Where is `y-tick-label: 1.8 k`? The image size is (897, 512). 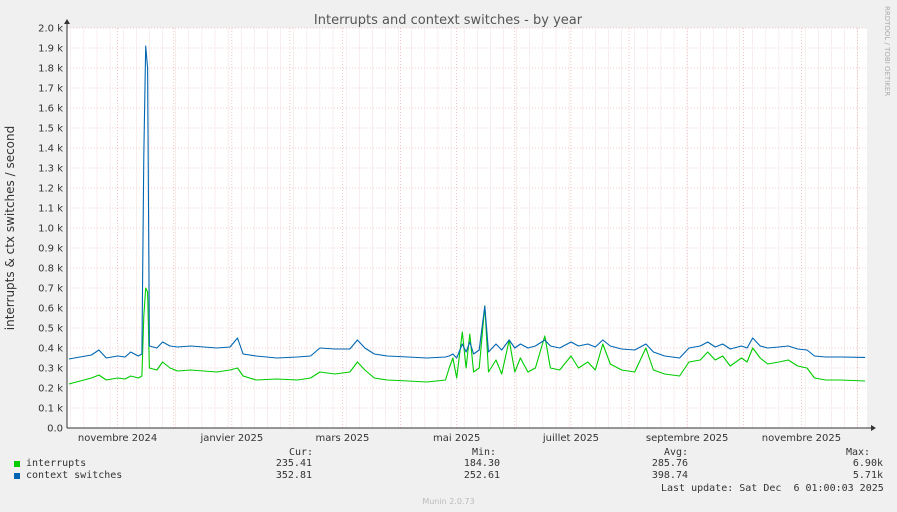
y-tick-label: 1.8 k is located at coordinates (50, 69).